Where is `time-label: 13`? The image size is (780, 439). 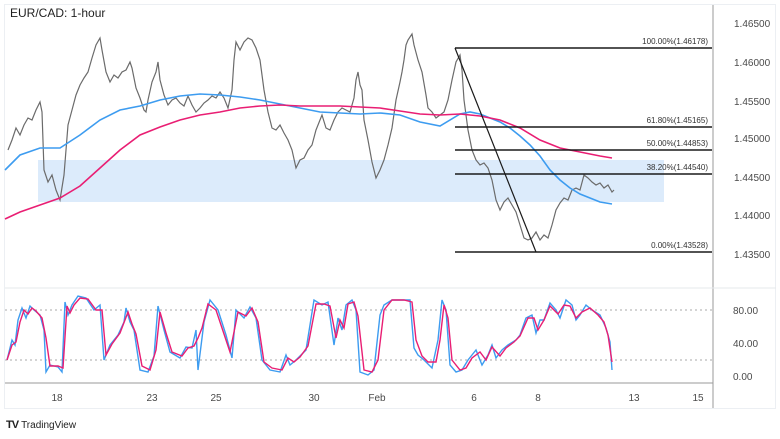 time-label: 13 is located at coordinates (634, 398).